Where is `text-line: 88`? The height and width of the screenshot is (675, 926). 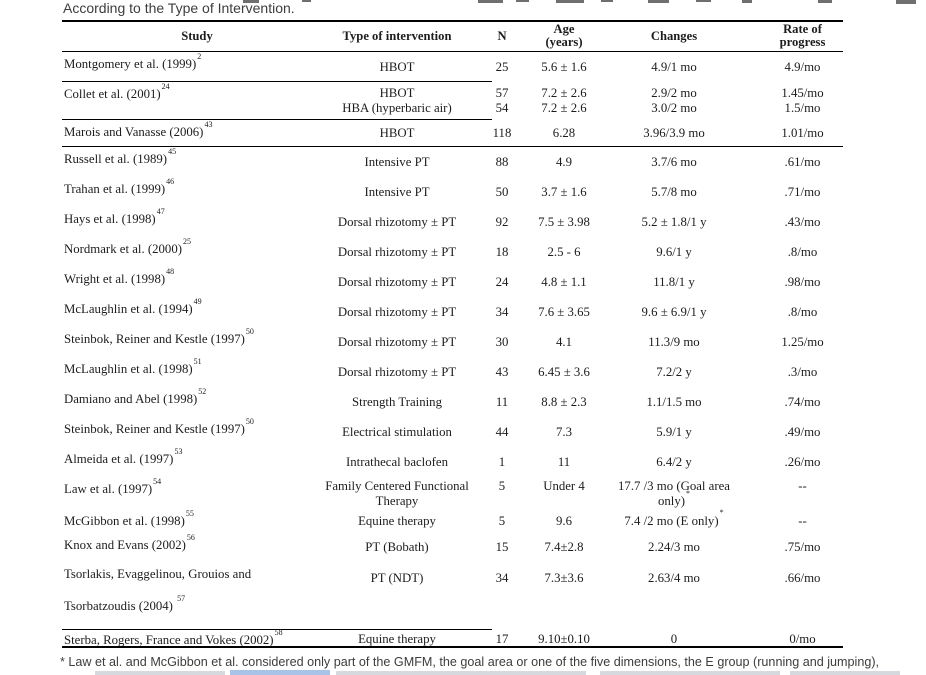
text-line: 88 is located at coordinates (502, 161).